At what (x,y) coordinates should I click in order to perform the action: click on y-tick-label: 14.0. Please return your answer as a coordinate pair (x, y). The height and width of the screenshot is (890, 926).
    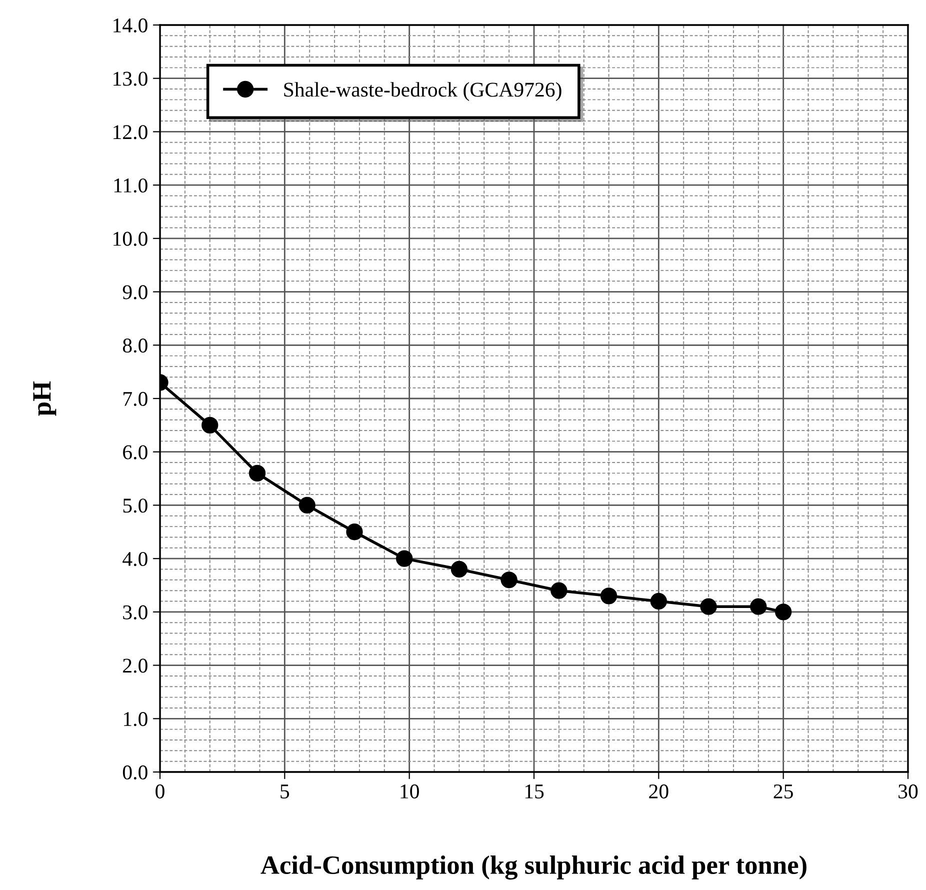
    Looking at the image, I should click on (131, 25).